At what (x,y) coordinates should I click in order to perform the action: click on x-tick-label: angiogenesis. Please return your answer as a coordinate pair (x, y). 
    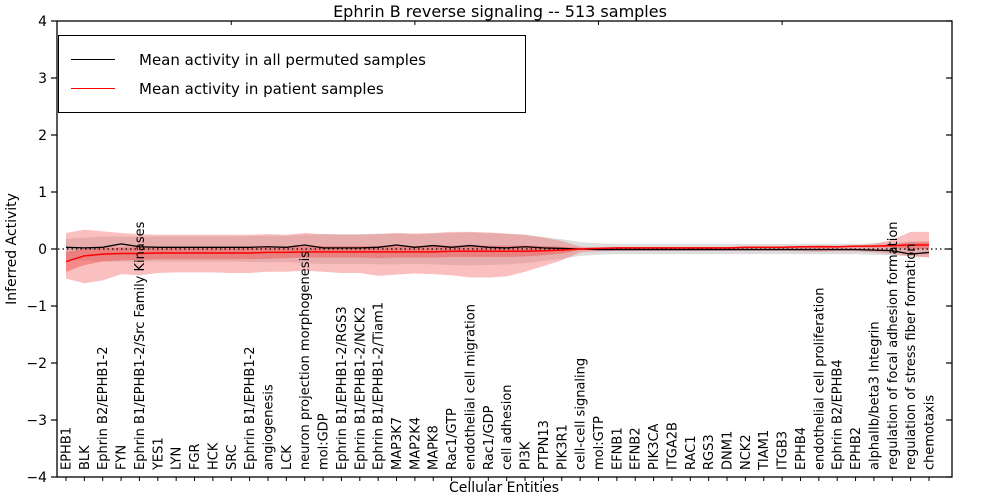
    Looking at the image, I should click on (268, 427).